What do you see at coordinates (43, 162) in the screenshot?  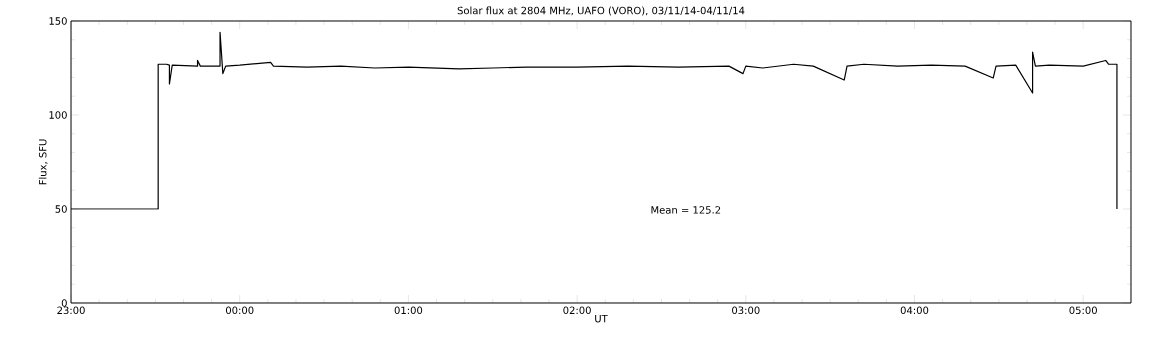 I see `y-axis-title: Flux, SFU` at bounding box center [43, 162].